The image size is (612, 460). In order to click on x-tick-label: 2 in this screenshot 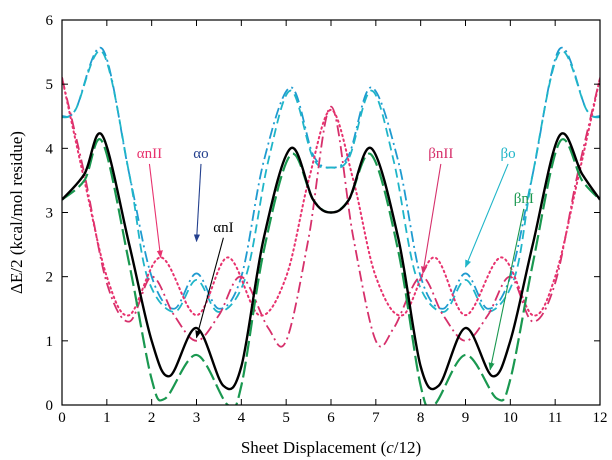, I will do `click(152, 418)`.